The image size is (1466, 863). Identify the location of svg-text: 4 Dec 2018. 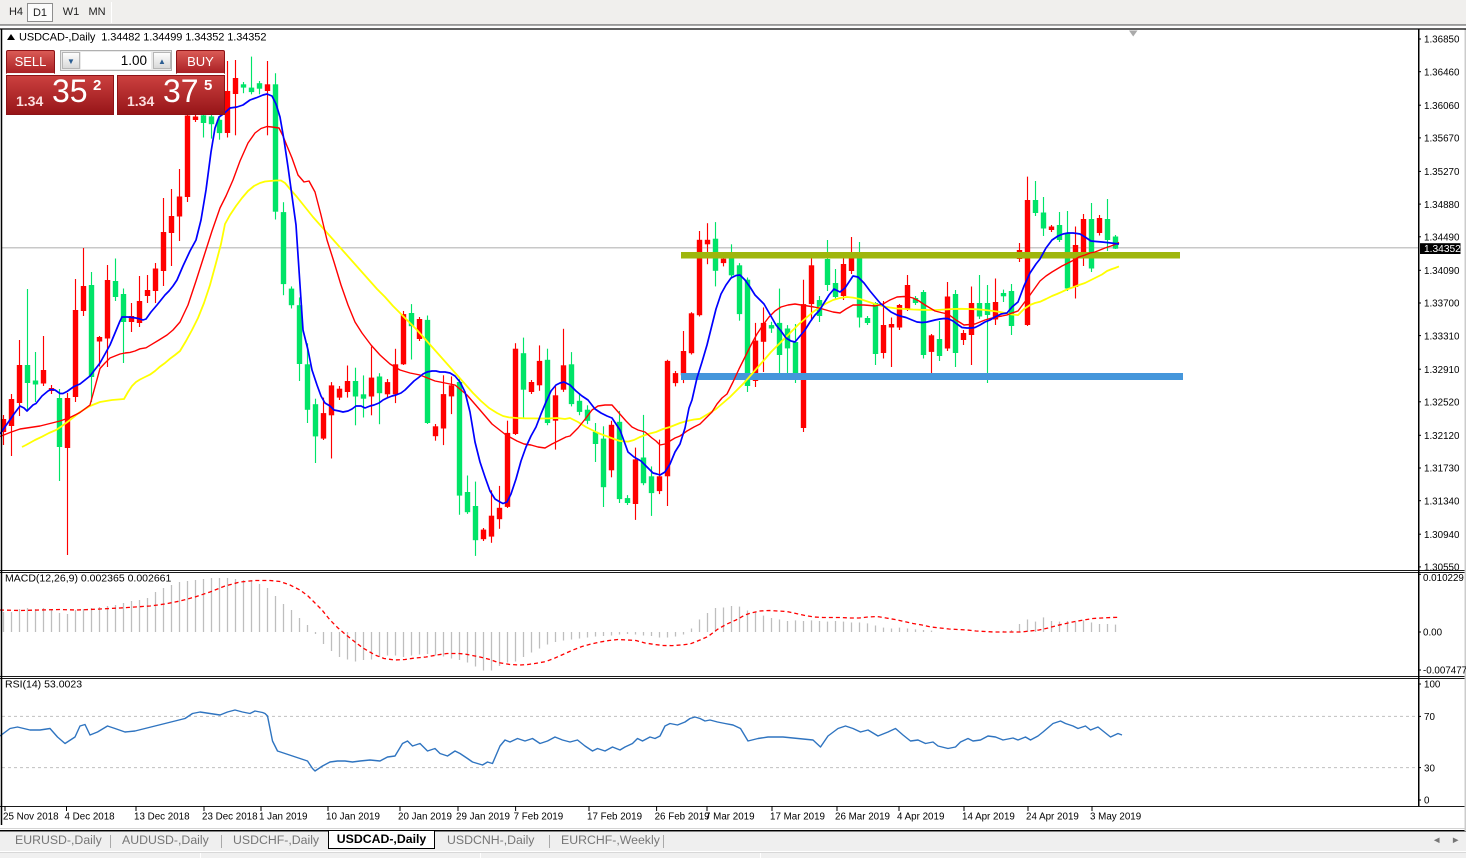
(90, 817).